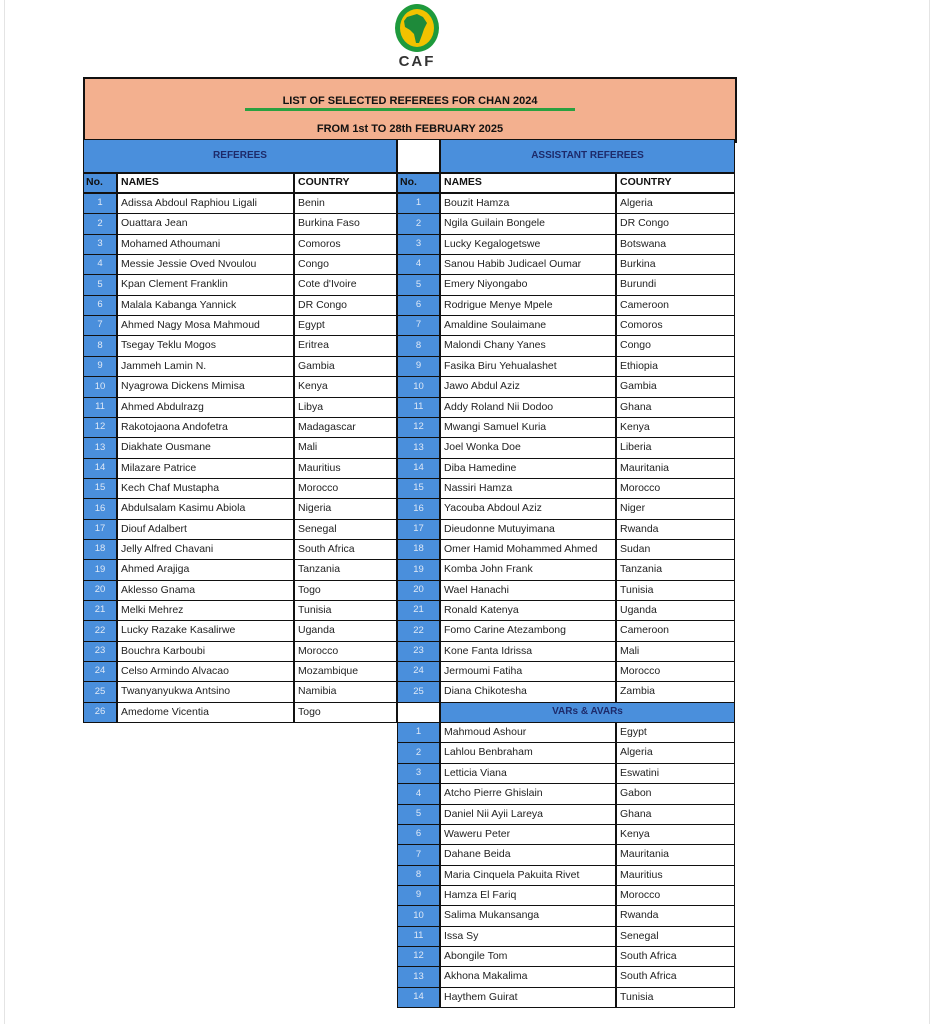  I want to click on section-header-spacer, so click(418, 156).